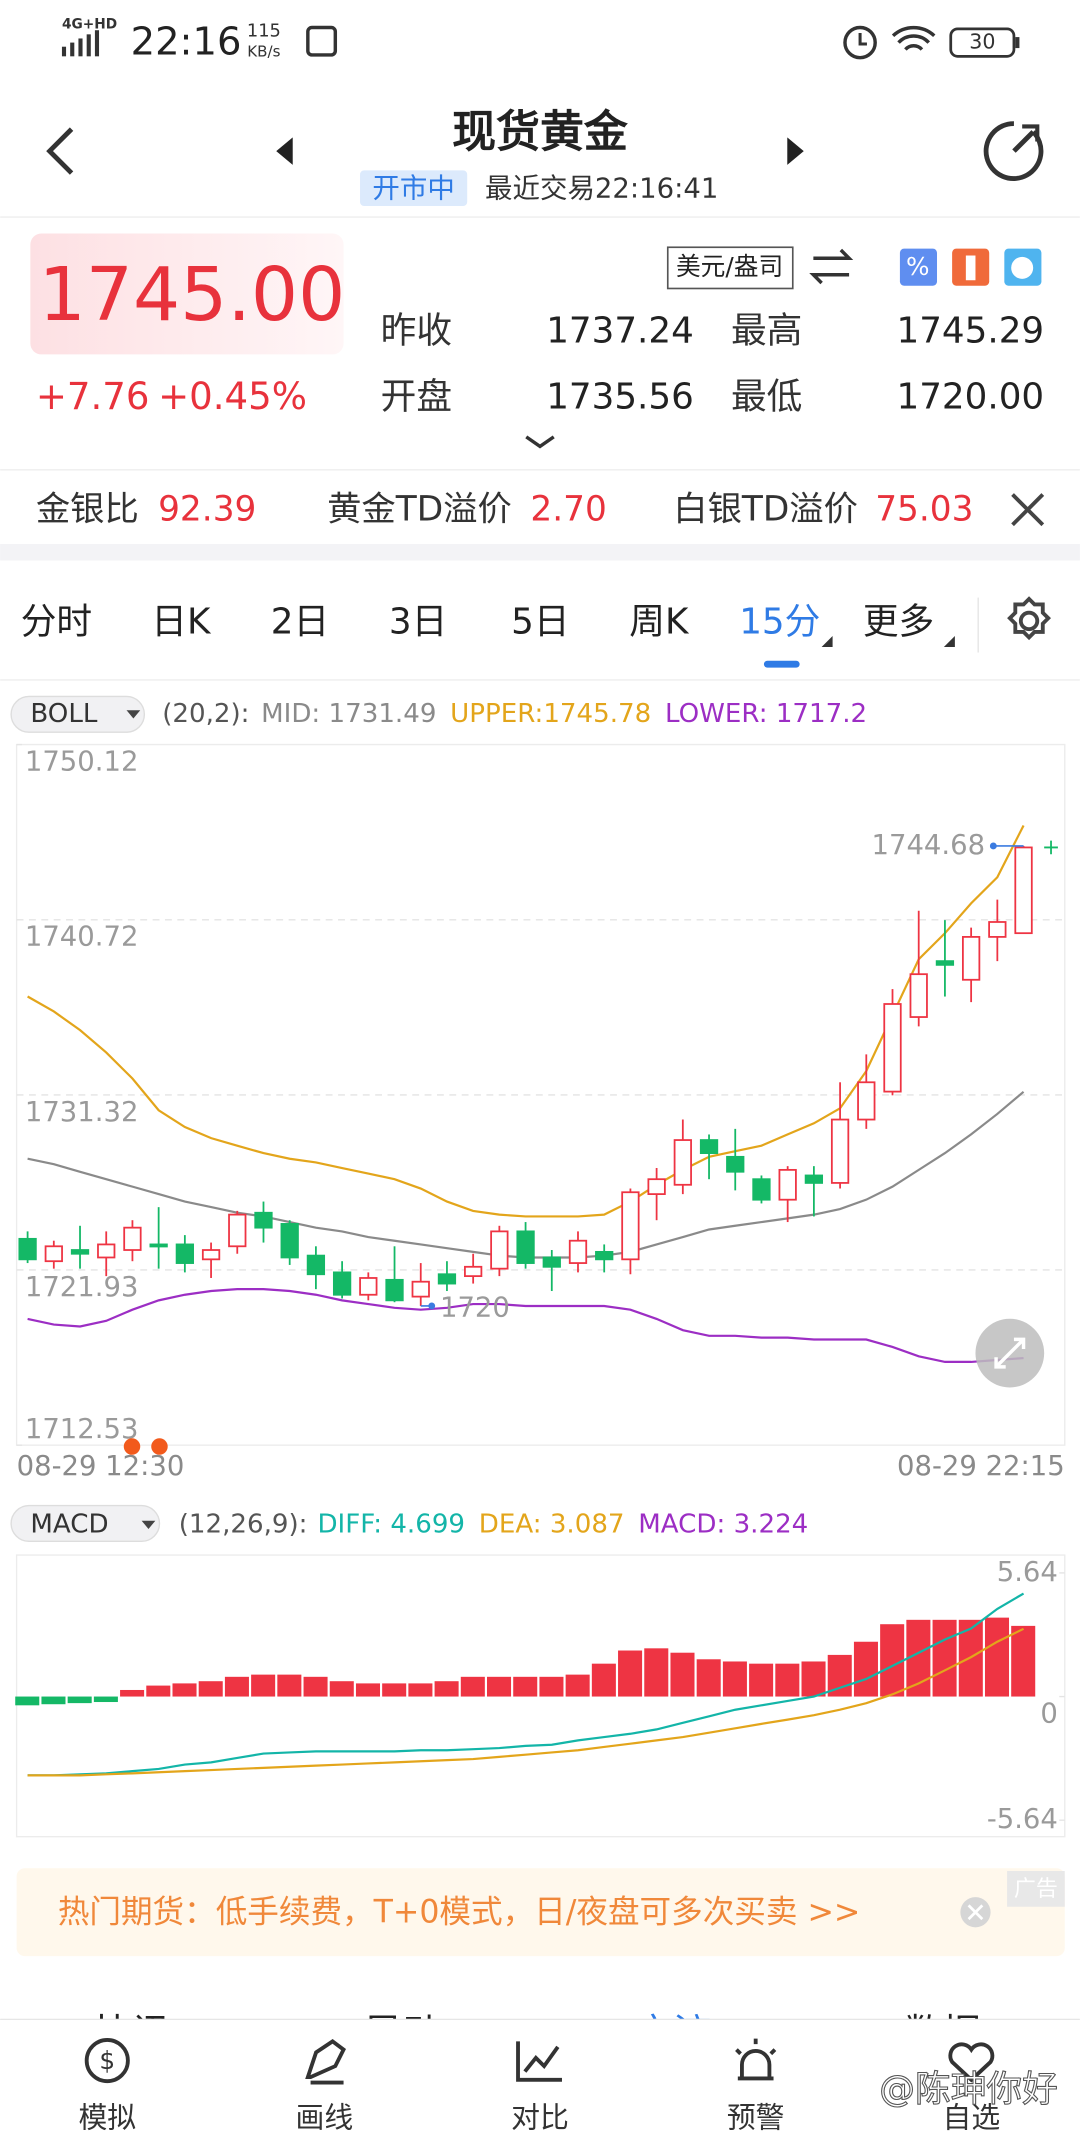 The image size is (1080, 2154). I want to click on field-value: 1720.00, so click(971, 396).